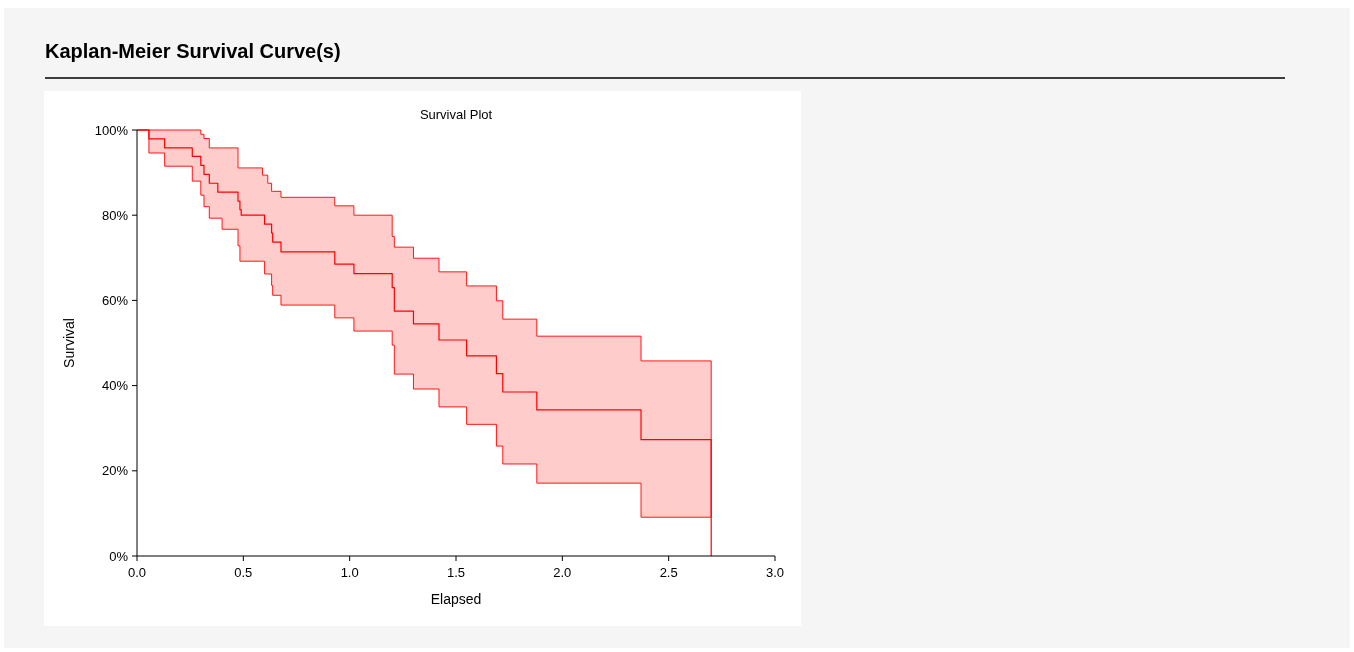  Describe the element at coordinates (111, 130) in the screenshot. I see `y-tick-label: 100%` at that location.